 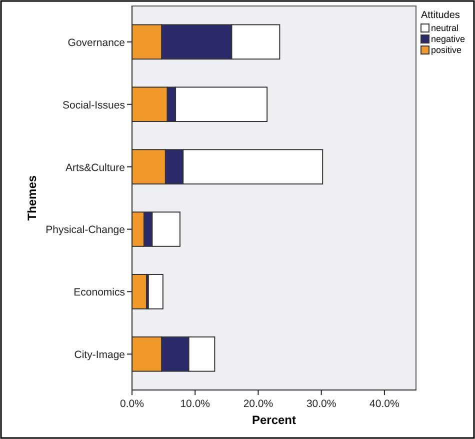 I want to click on x-tick-label: 0.0%, so click(x=132, y=404).